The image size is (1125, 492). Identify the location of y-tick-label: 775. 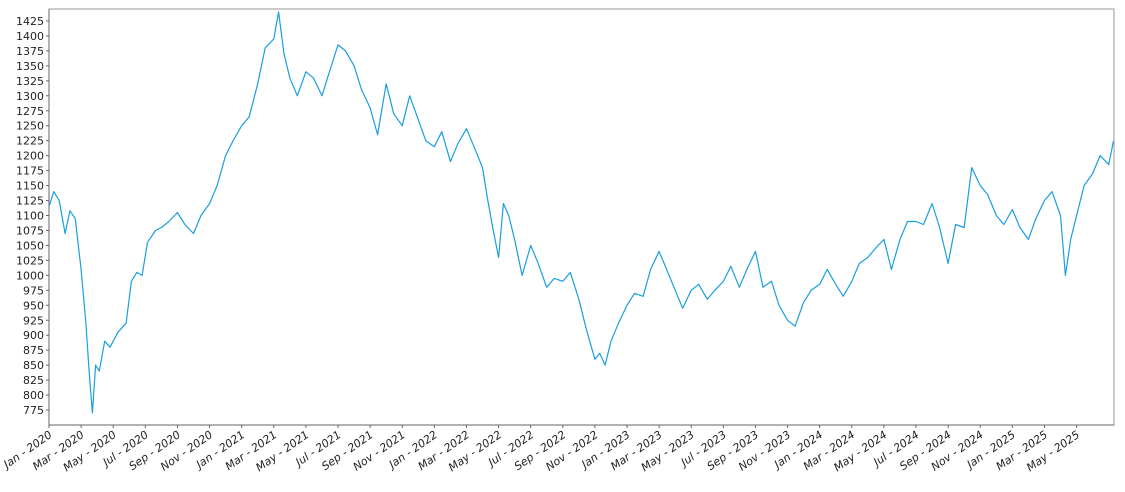
(33, 410).